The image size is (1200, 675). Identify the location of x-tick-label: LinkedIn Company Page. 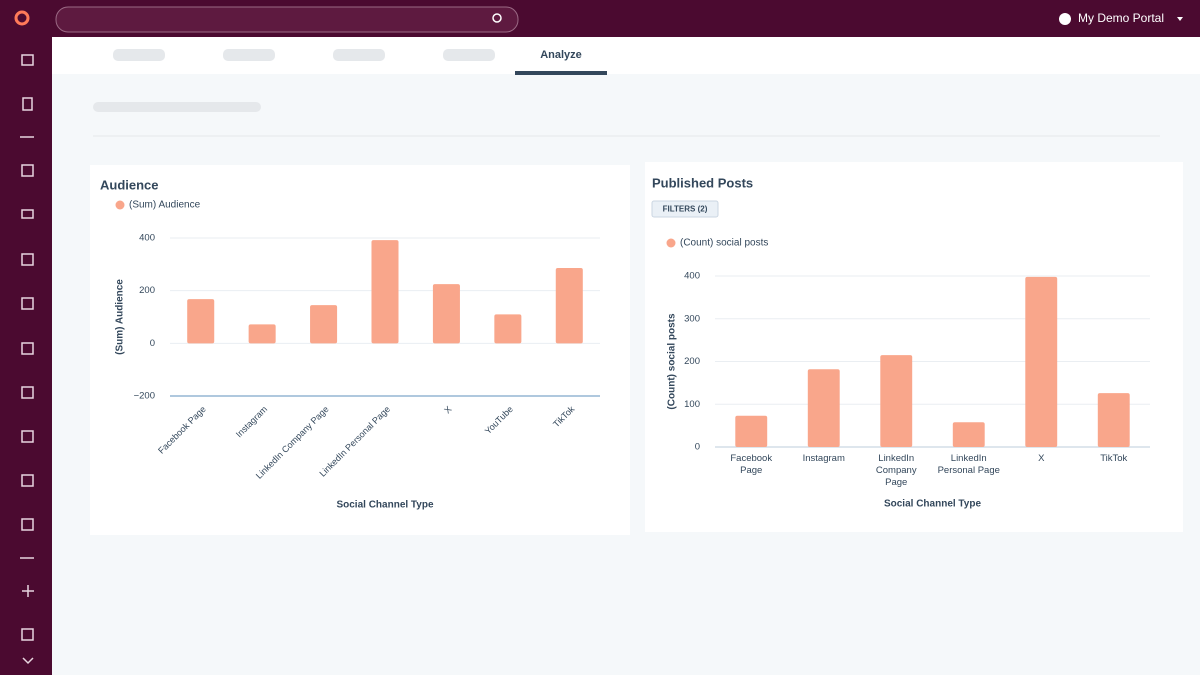
(896, 470).